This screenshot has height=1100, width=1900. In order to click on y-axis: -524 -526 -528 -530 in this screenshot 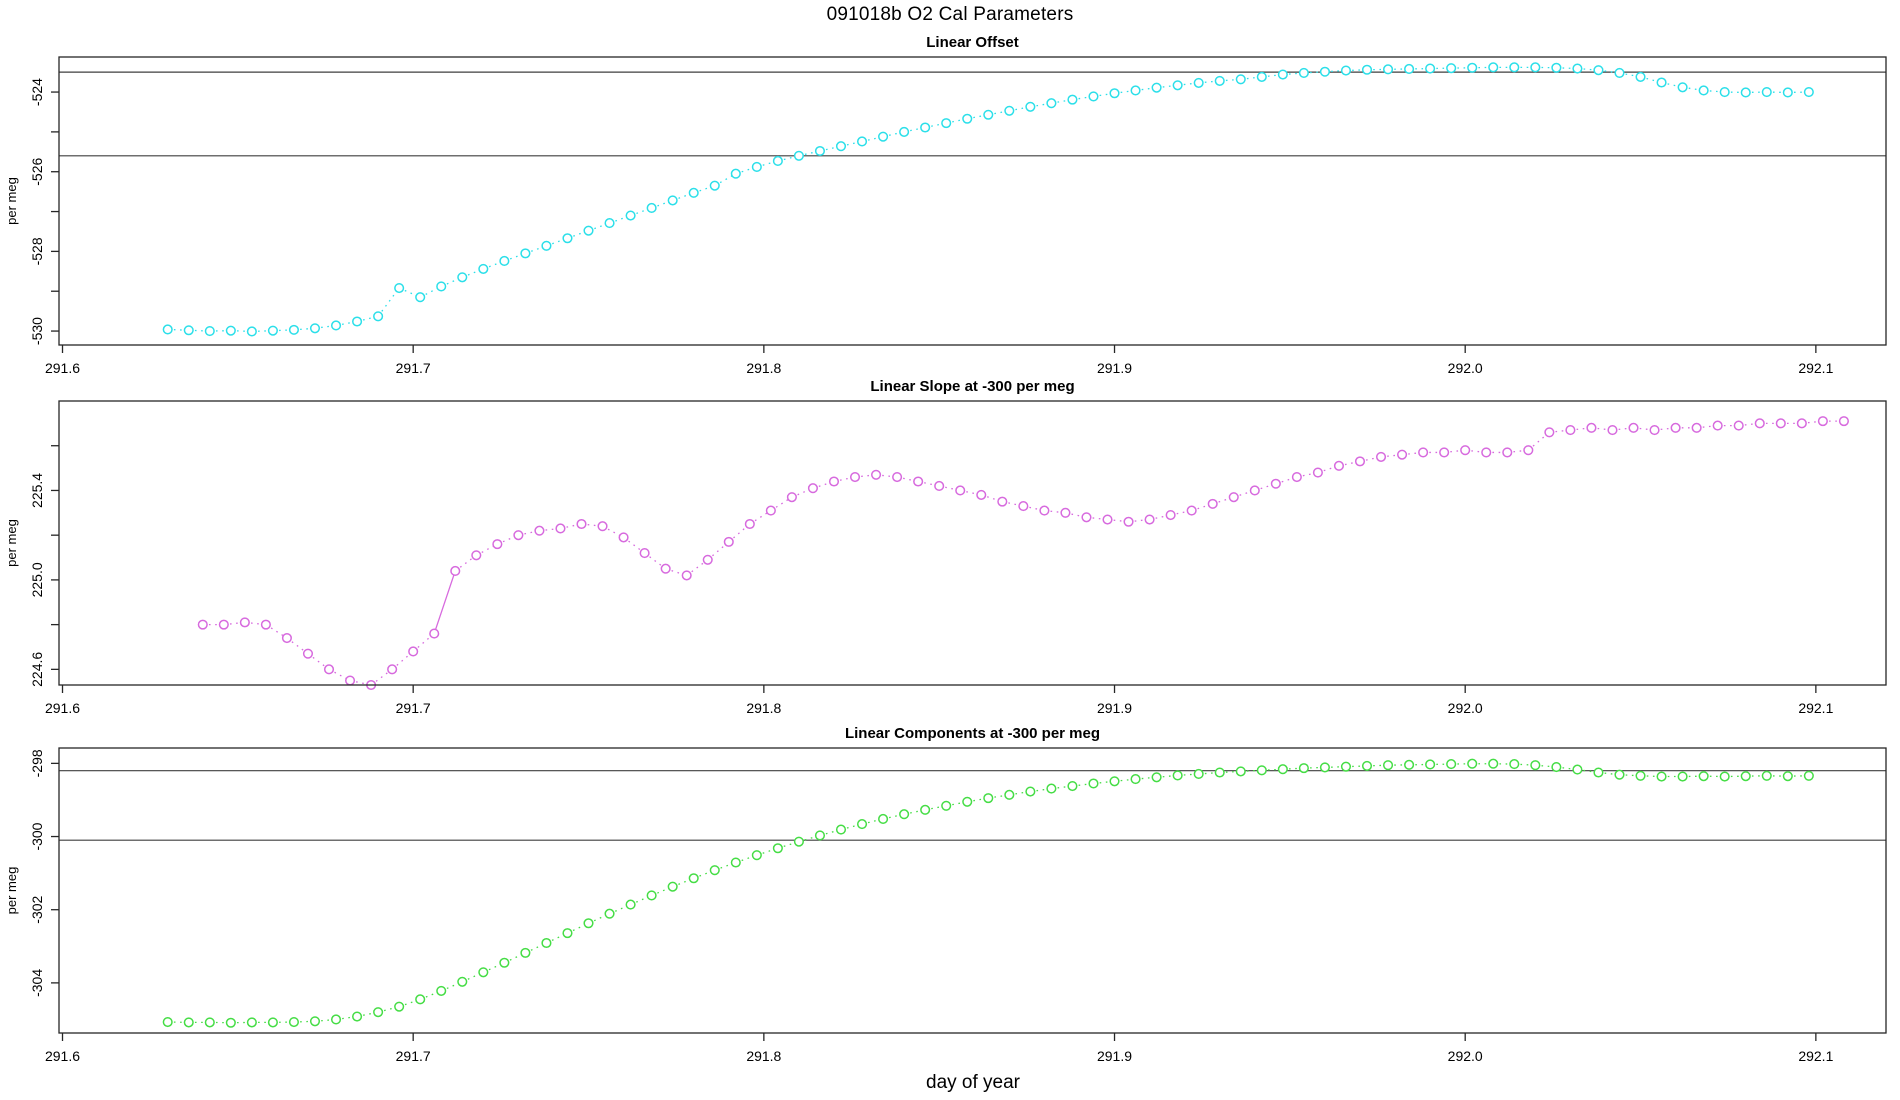, I will do `click(44, 211)`.